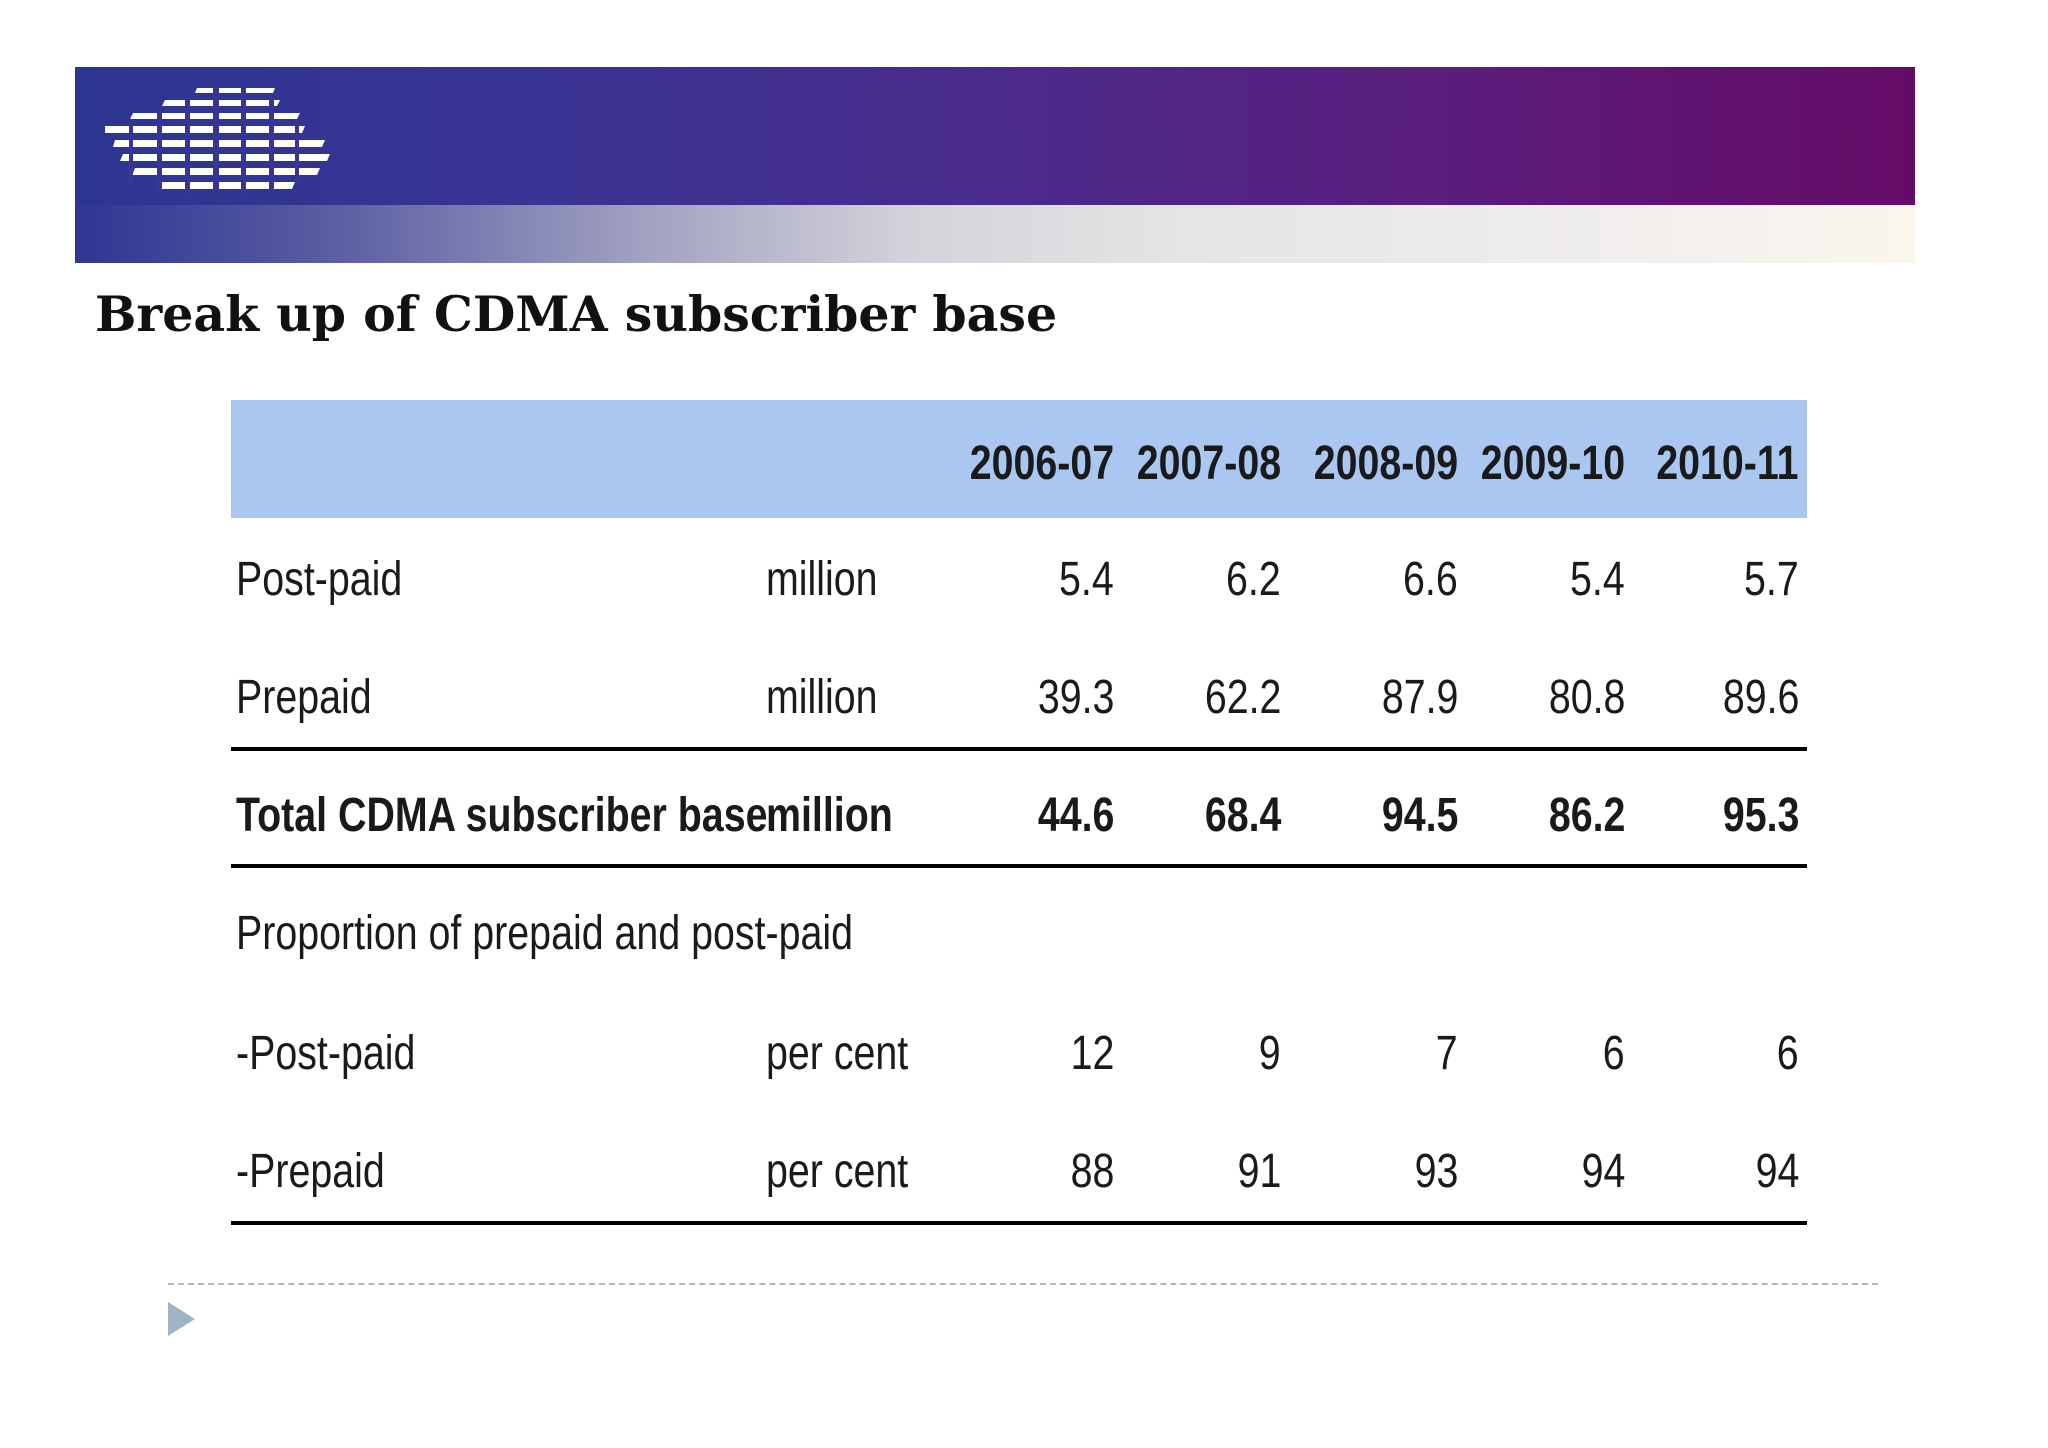  Describe the element at coordinates (310, 1171) in the screenshot. I see `row-label: -Prepaid` at that location.